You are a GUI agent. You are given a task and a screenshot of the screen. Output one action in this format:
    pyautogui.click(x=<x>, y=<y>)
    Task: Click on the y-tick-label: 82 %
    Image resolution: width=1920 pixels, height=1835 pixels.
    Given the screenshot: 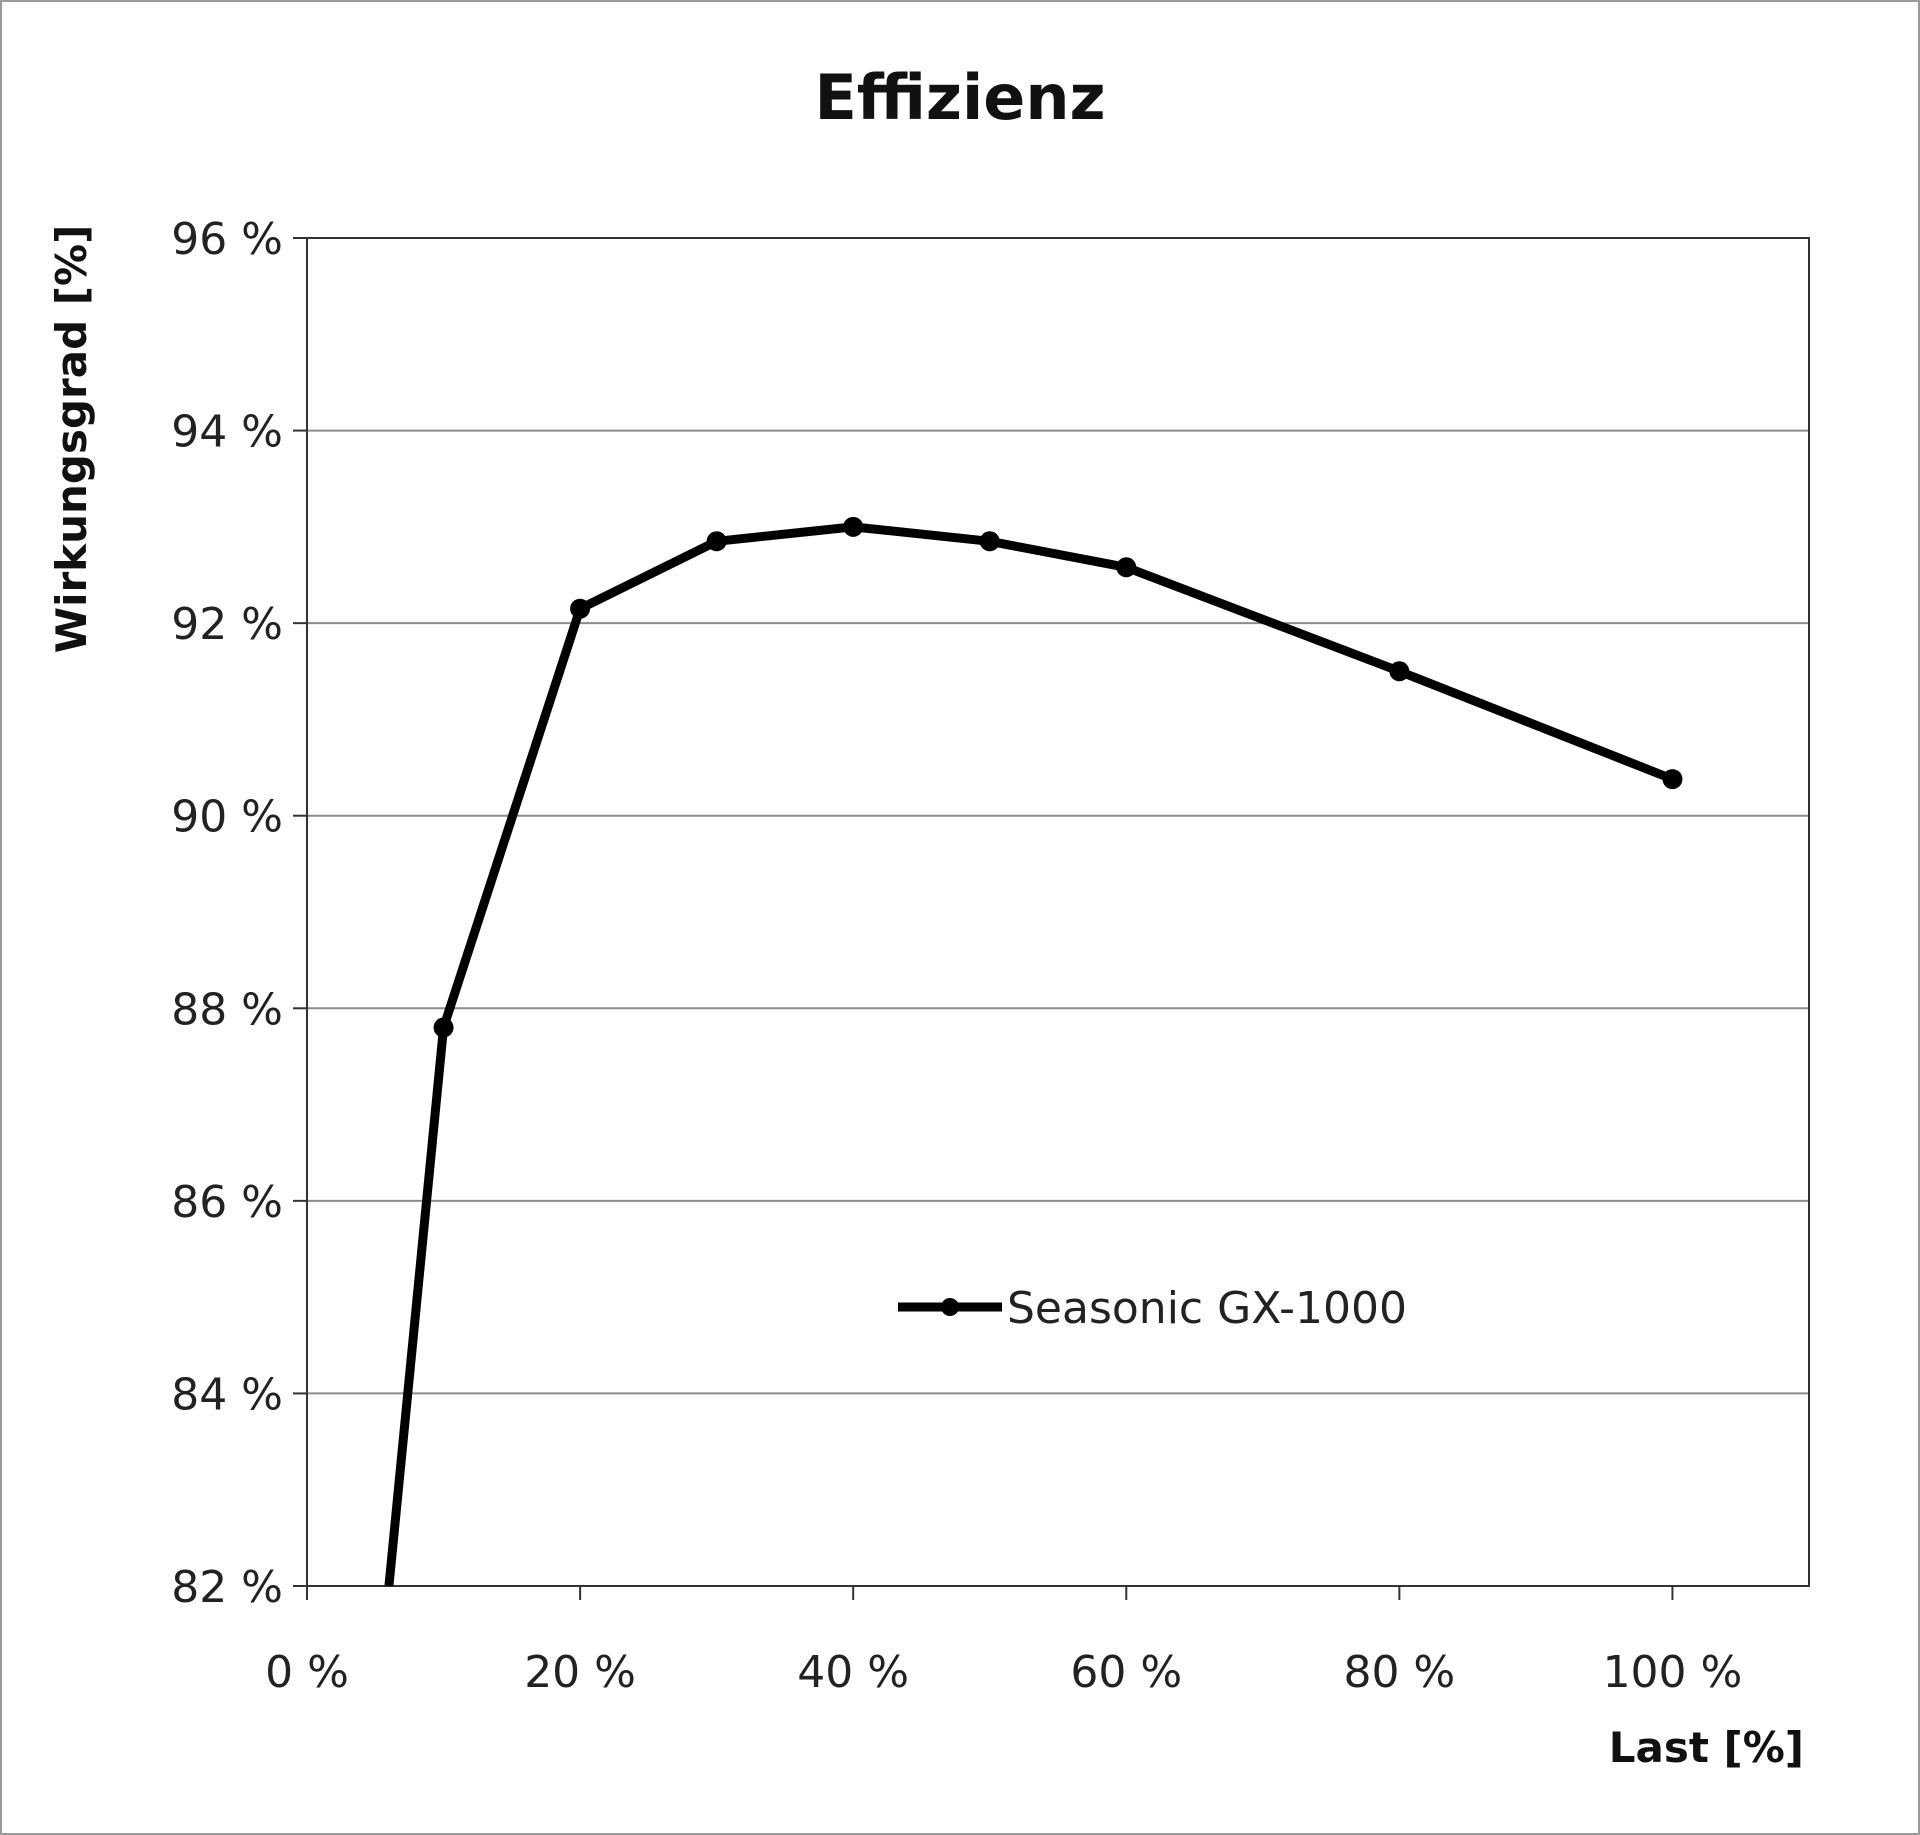 What is the action you would take?
    pyautogui.click(x=227, y=1587)
    